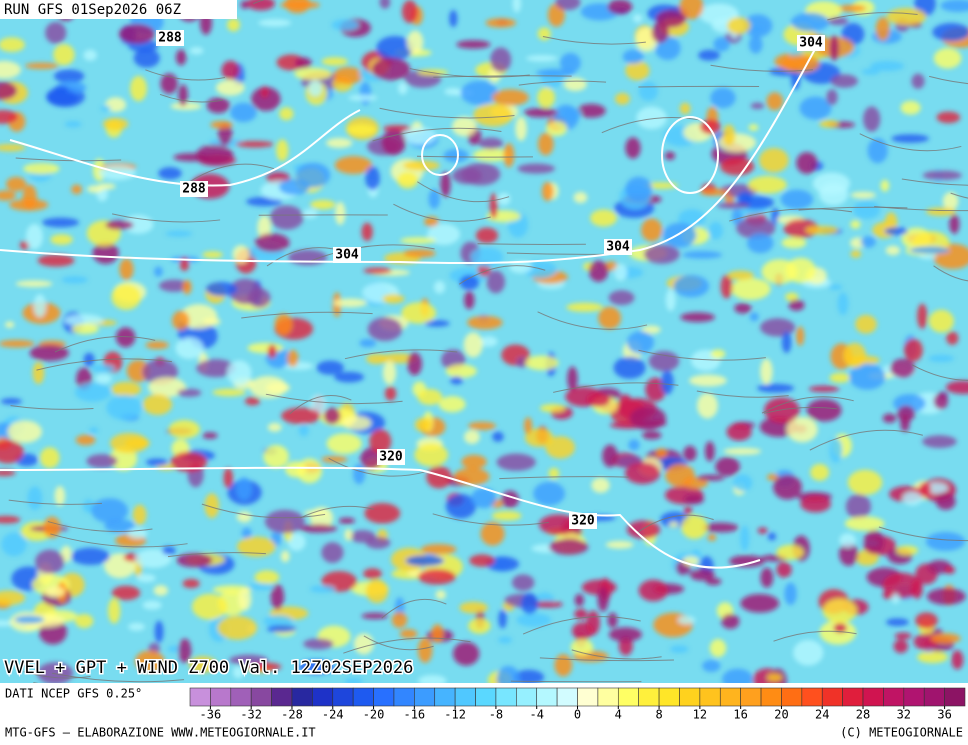  Describe the element at coordinates (822, 715) in the screenshot. I see `colorbar-tick-label: 24` at that location.